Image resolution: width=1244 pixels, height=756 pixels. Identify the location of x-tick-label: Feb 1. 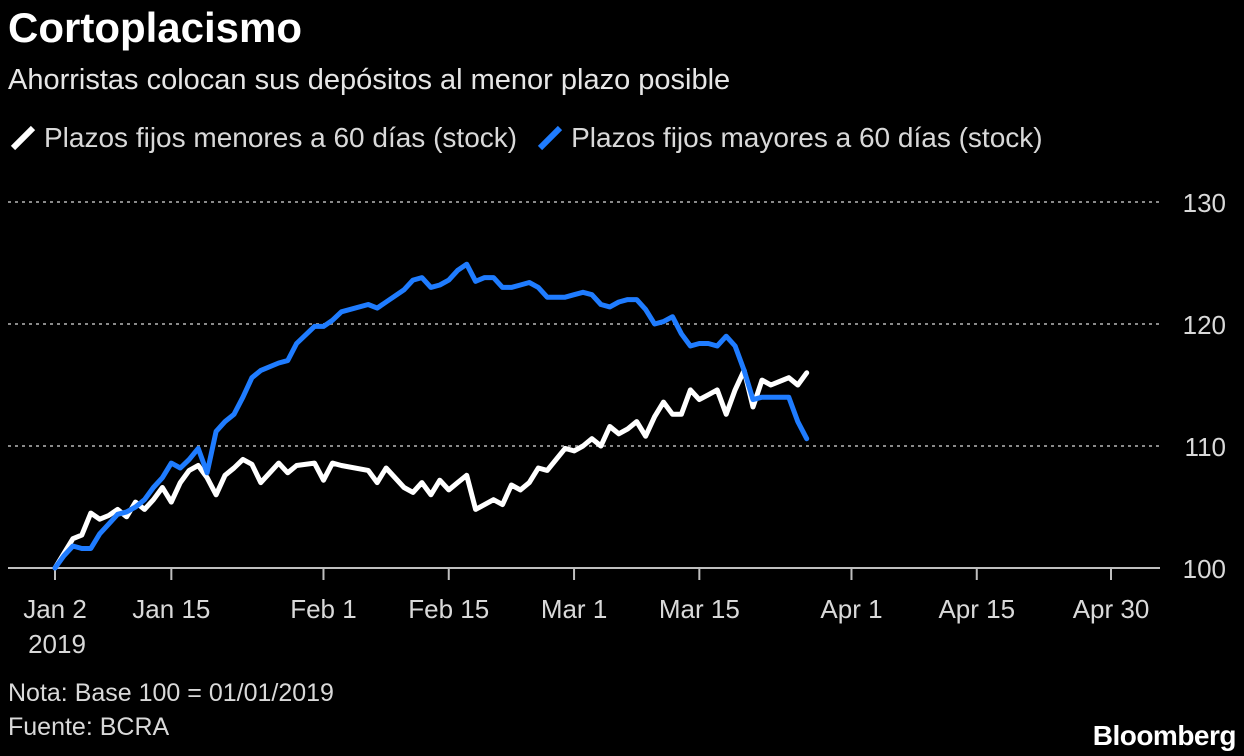
(323, 609).